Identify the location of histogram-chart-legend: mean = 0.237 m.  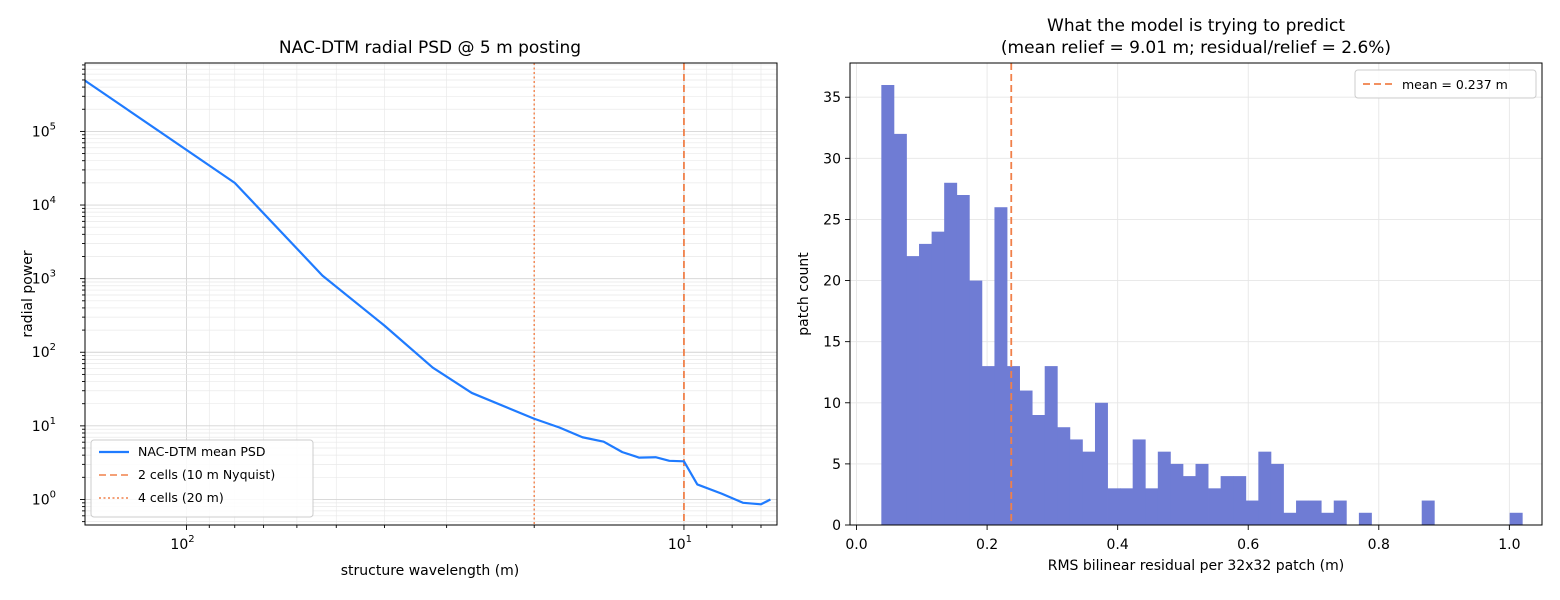
(1445, 84).